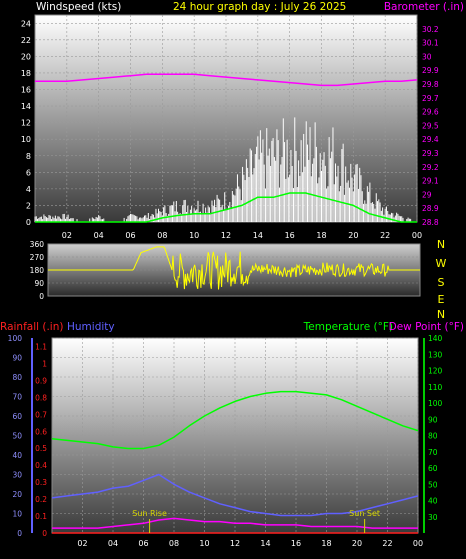 The width and height of the screenshot is (466, 559). I want to click on rainfall-tick-1: 0.1, so click(41, 516).